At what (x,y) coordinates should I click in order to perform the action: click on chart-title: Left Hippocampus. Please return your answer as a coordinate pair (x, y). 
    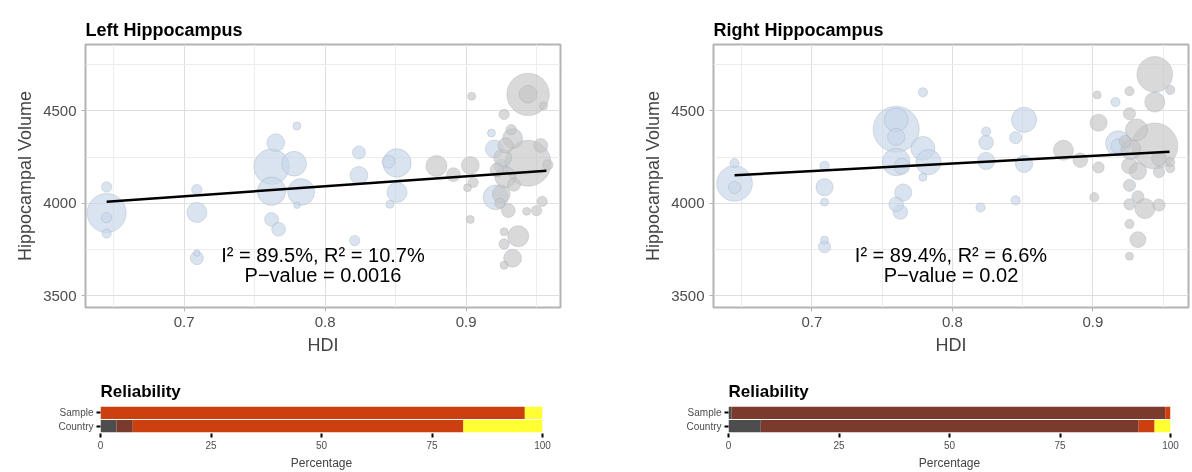
    Looking at the image, I should click on (164, 29).